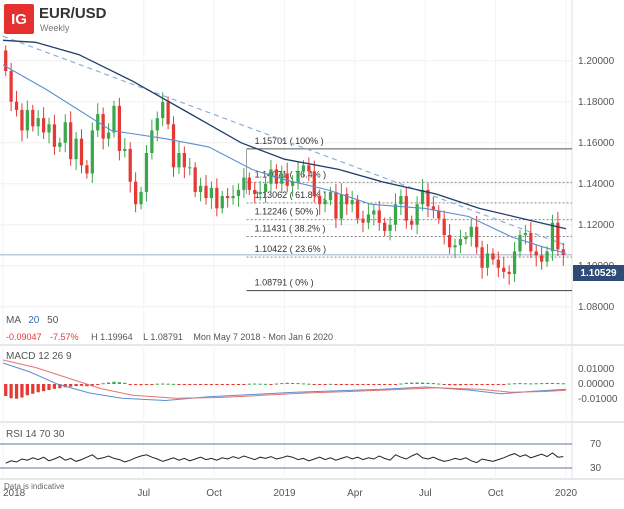 The image size is (624, 509). What do you see at coordinates (73, 13) in the screenshot?
I see `chart-title: EUR/USD` at bounding box center [73, 13].